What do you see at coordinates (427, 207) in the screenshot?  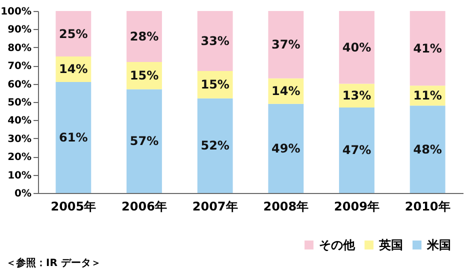 I see `x-tick-label: 2010年` at bounding box center [427, 207].